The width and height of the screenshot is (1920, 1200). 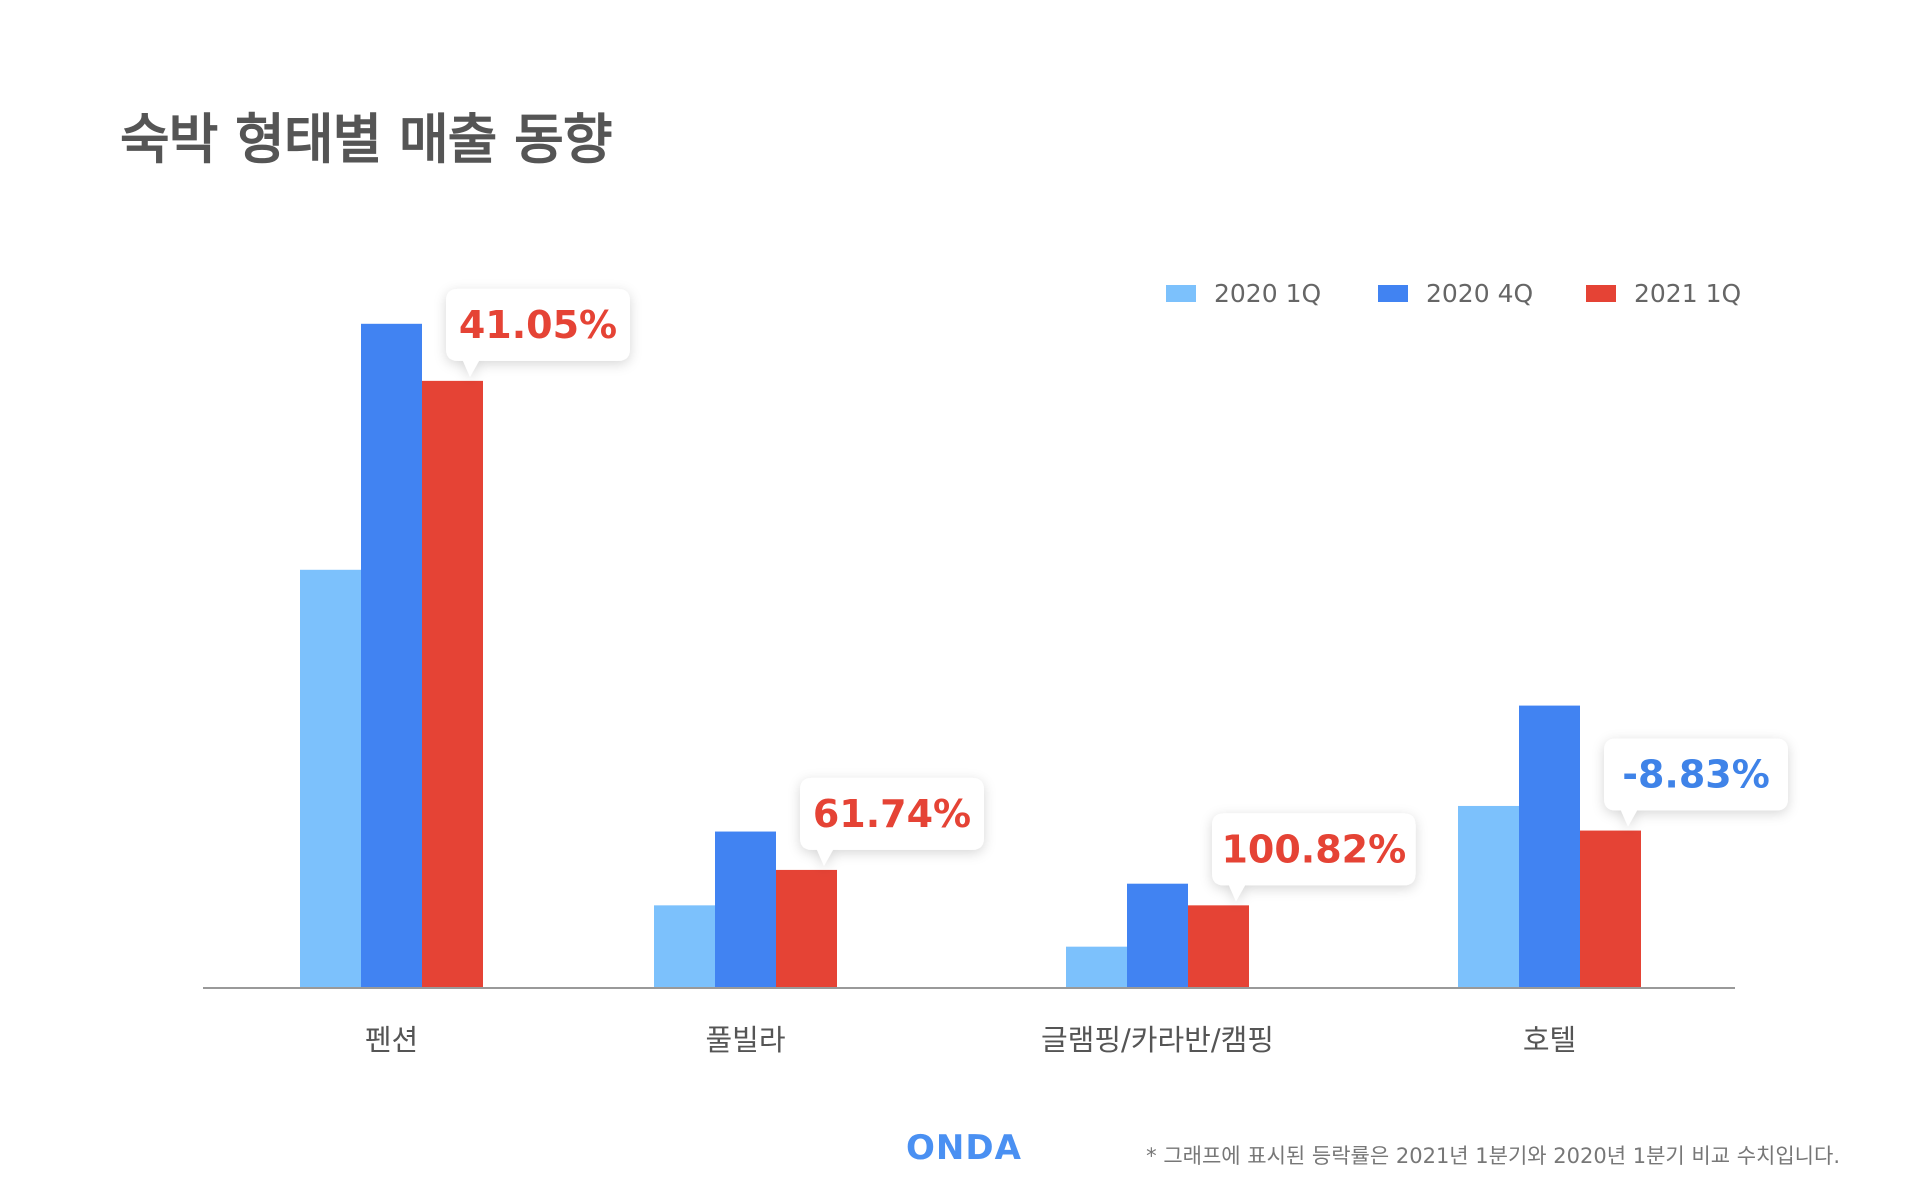 I want to click on data-label: 61.74%, so click(x=892, y=814).